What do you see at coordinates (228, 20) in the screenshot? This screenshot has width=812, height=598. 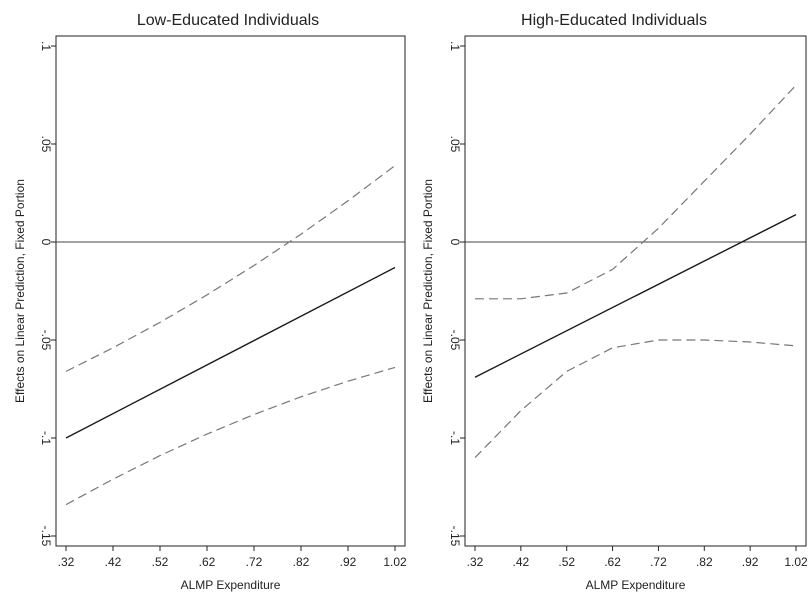 I see `panel-title: Low-Educated Individuals` at bounding box center [228, 20].